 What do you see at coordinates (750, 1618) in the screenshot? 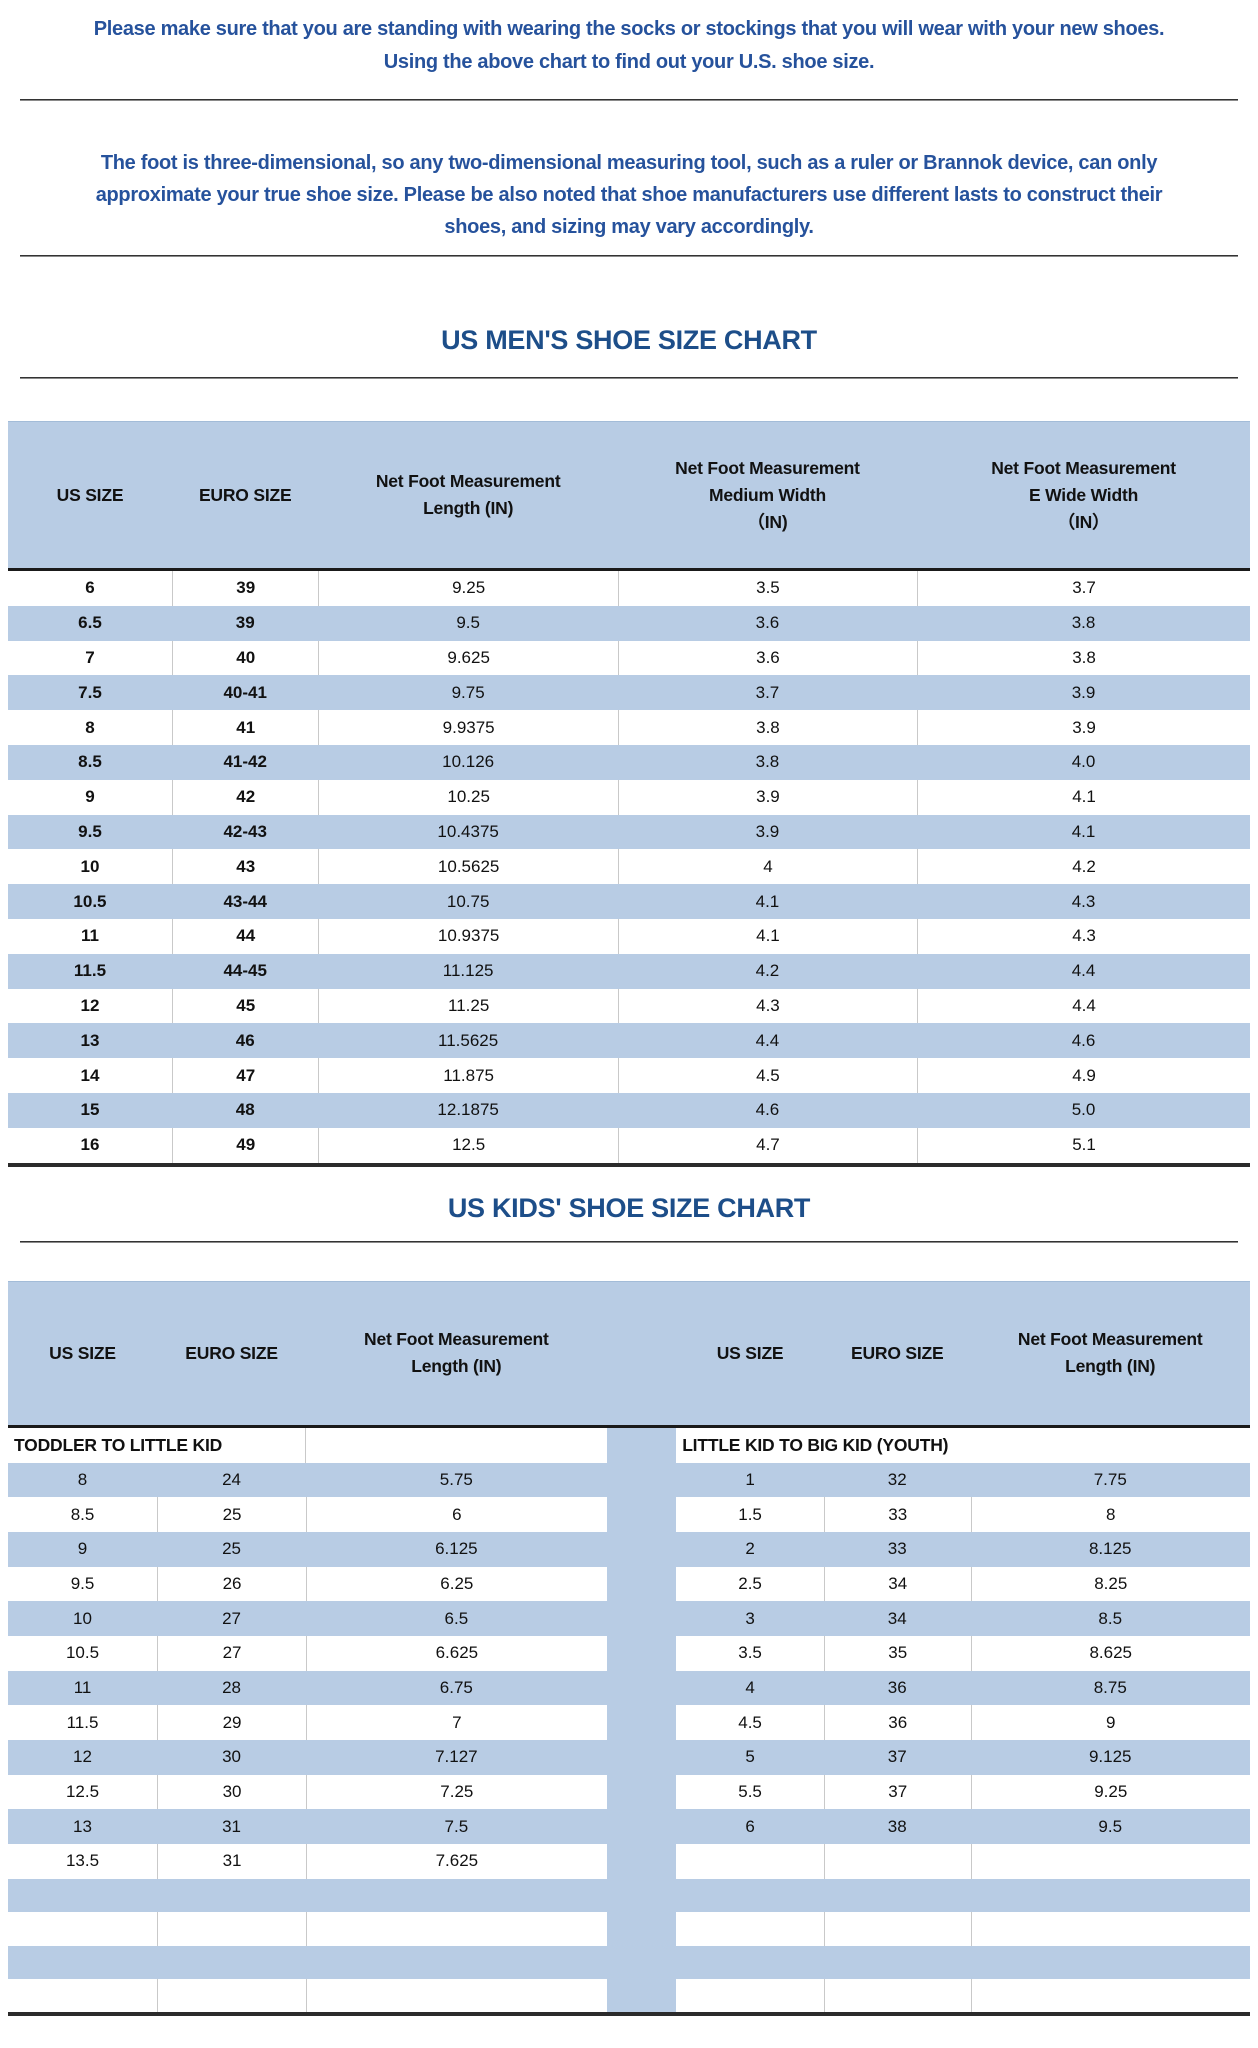
I see `table-cell: 3` at bounding box center [750, 1618].